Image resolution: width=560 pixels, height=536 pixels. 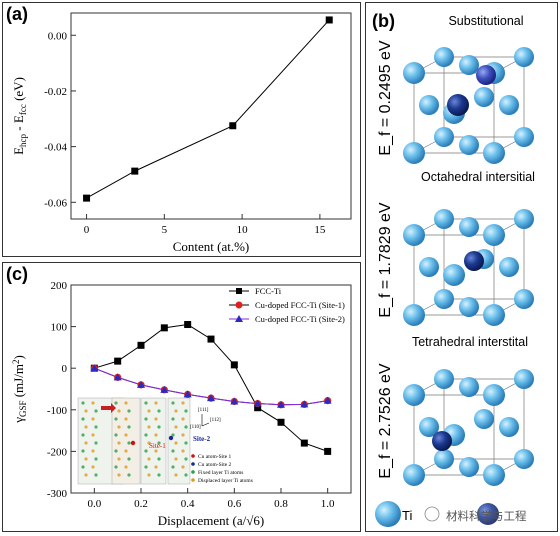 I want to click on cell-tetrahedral-cu-atom, so click(x=442, y=441).